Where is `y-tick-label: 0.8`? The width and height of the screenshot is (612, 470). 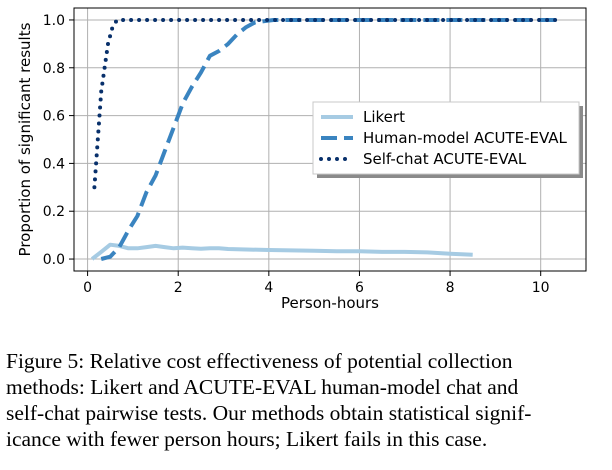 y-tick-label: 0.8 is located at coordinates (54, 69).